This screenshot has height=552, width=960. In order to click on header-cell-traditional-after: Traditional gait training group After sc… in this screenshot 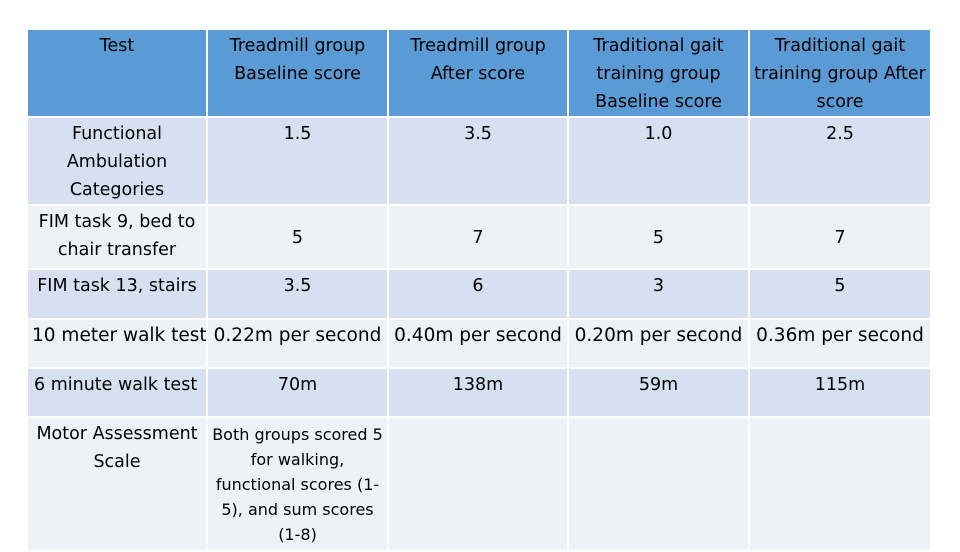, I will do `click(840, 73)`.